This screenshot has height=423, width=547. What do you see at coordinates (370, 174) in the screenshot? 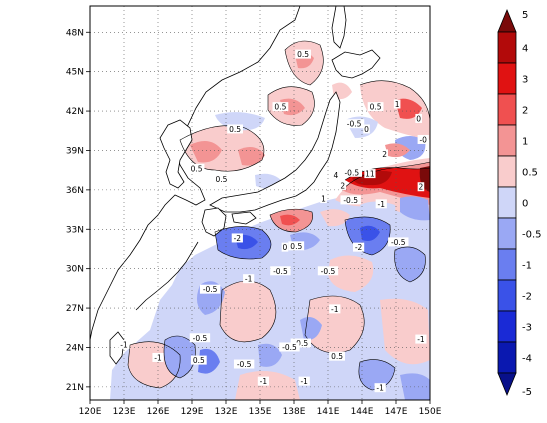
I see `contour-label: 11` at bounding box center [370, 174].